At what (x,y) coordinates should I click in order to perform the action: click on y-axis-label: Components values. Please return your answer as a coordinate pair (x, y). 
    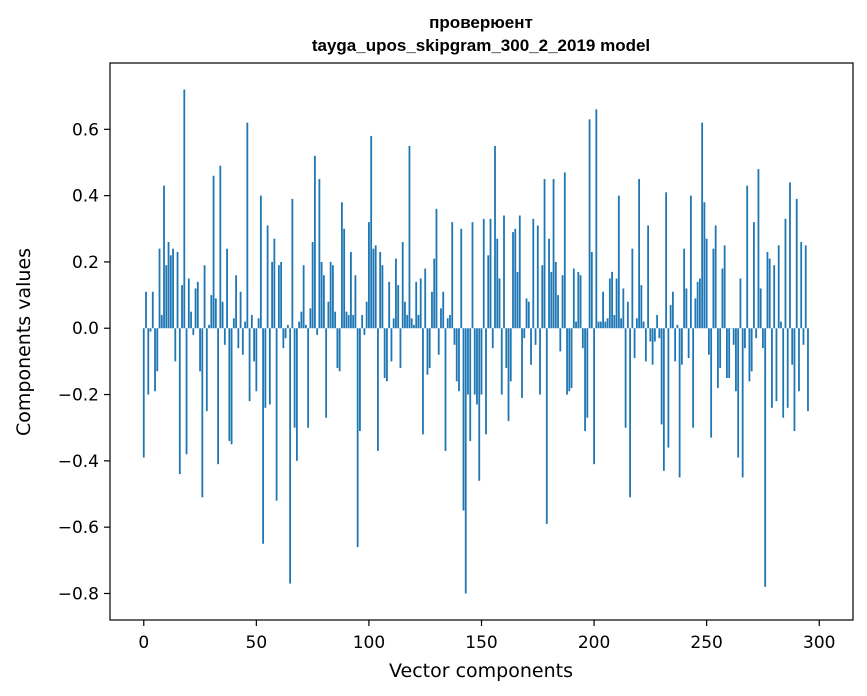
    Looking at the image, I should click on (24, 342).